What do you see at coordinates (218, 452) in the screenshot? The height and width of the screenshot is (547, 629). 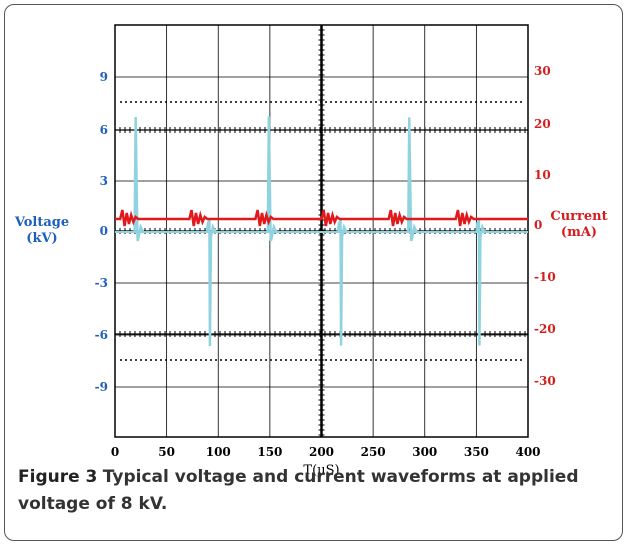 I see `x-tick-label: 100` at bounding box center [218, 452].